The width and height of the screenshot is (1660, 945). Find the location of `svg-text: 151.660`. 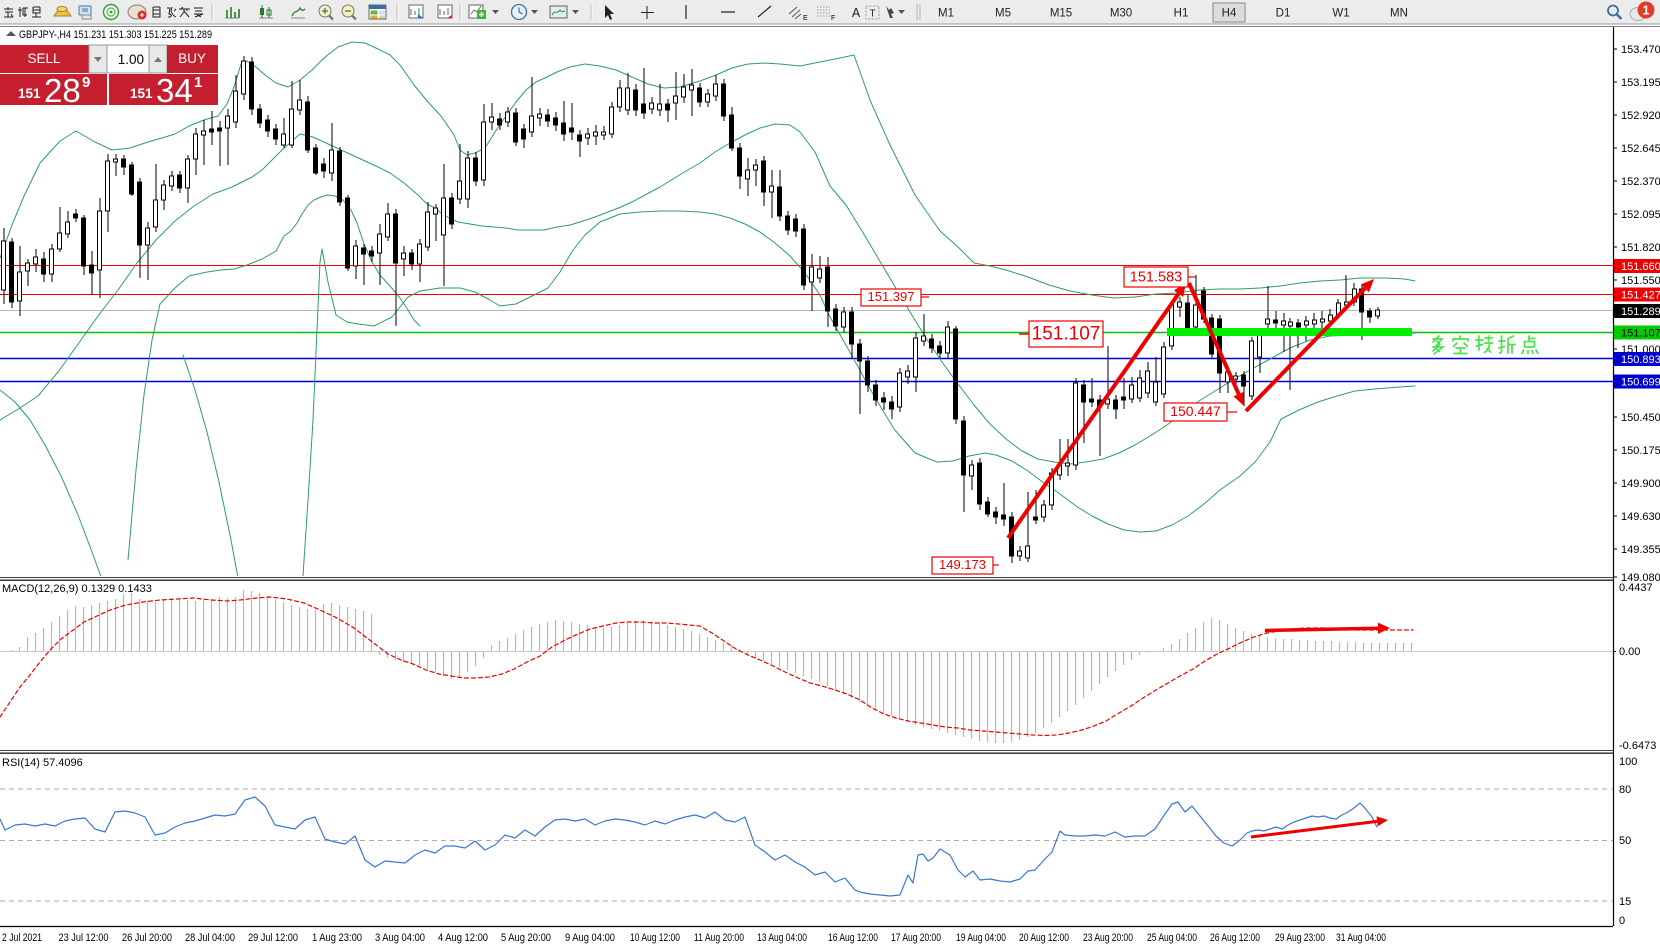

svg-text: 151.660 is located at coordinates (1640, 267).